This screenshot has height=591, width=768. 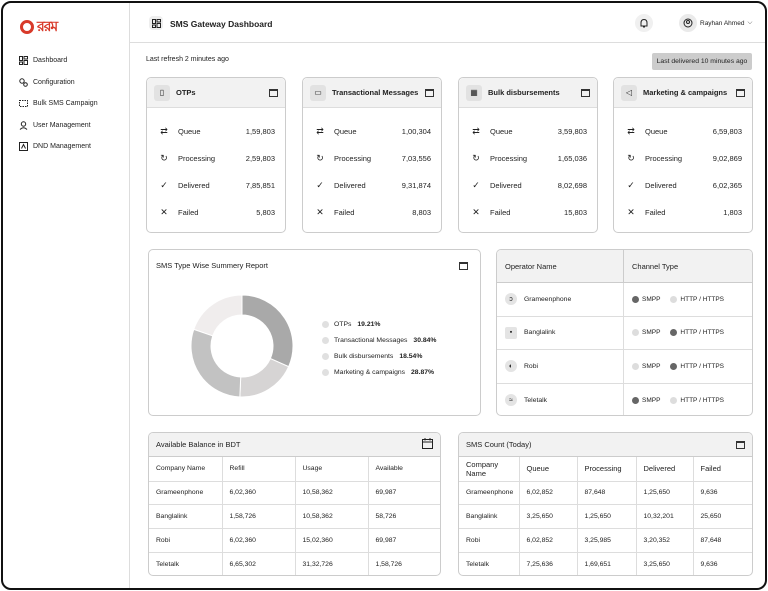 What do you see at coordinates (421, 212) in the screenshot?
I see `stat-value: 8,803` at bounding box center [421, 212].